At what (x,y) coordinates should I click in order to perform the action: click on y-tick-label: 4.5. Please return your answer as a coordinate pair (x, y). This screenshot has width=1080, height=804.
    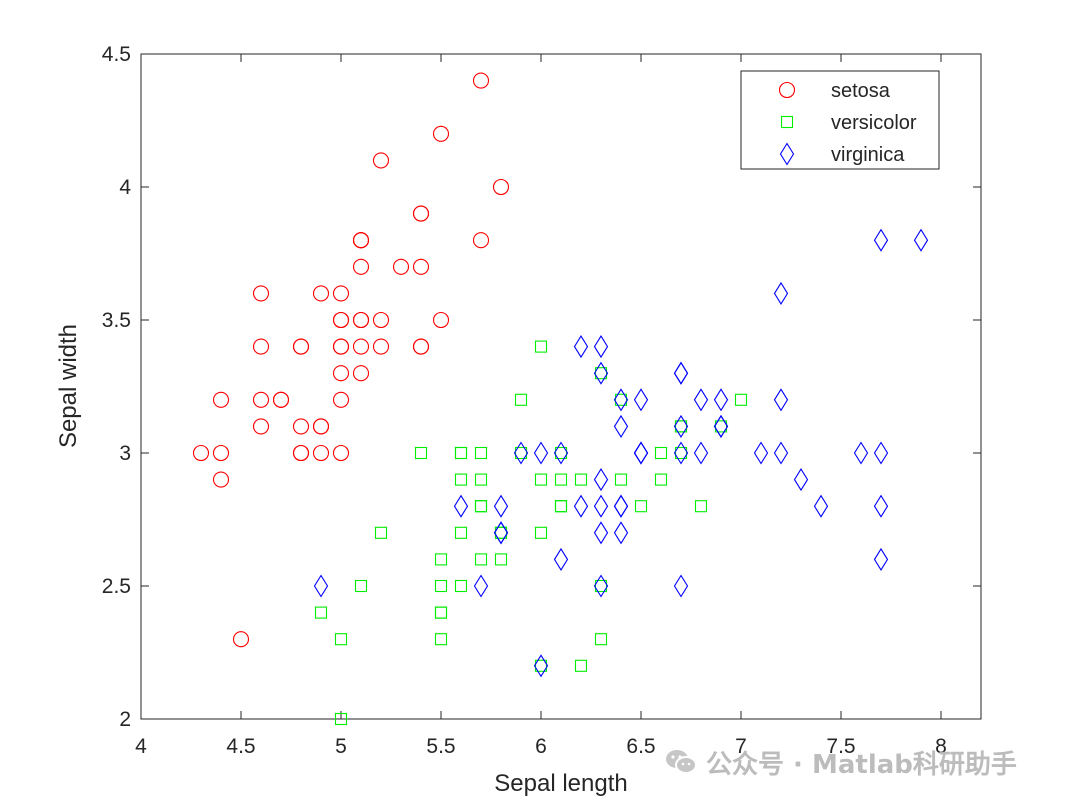
    Looking at the image, I should click on (116, 54).